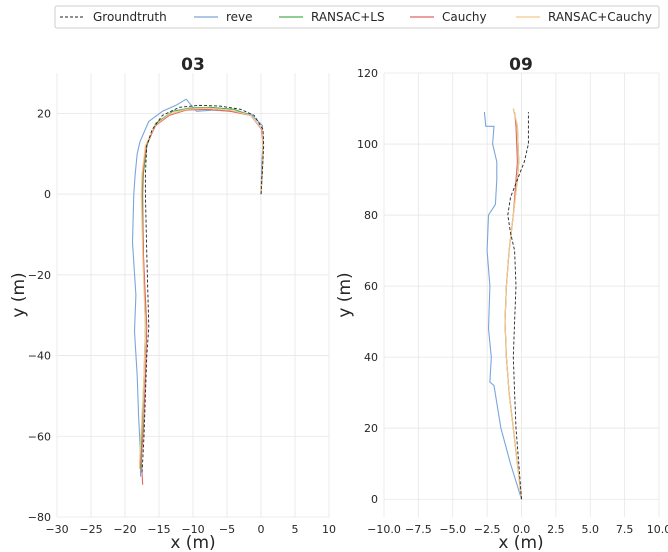 This screenshot has height=552, width=668. What do you see at coordinates (39, 275) in the screenshot?
I see `y-tick-label-03: −20` at bounding box center [39, 275].